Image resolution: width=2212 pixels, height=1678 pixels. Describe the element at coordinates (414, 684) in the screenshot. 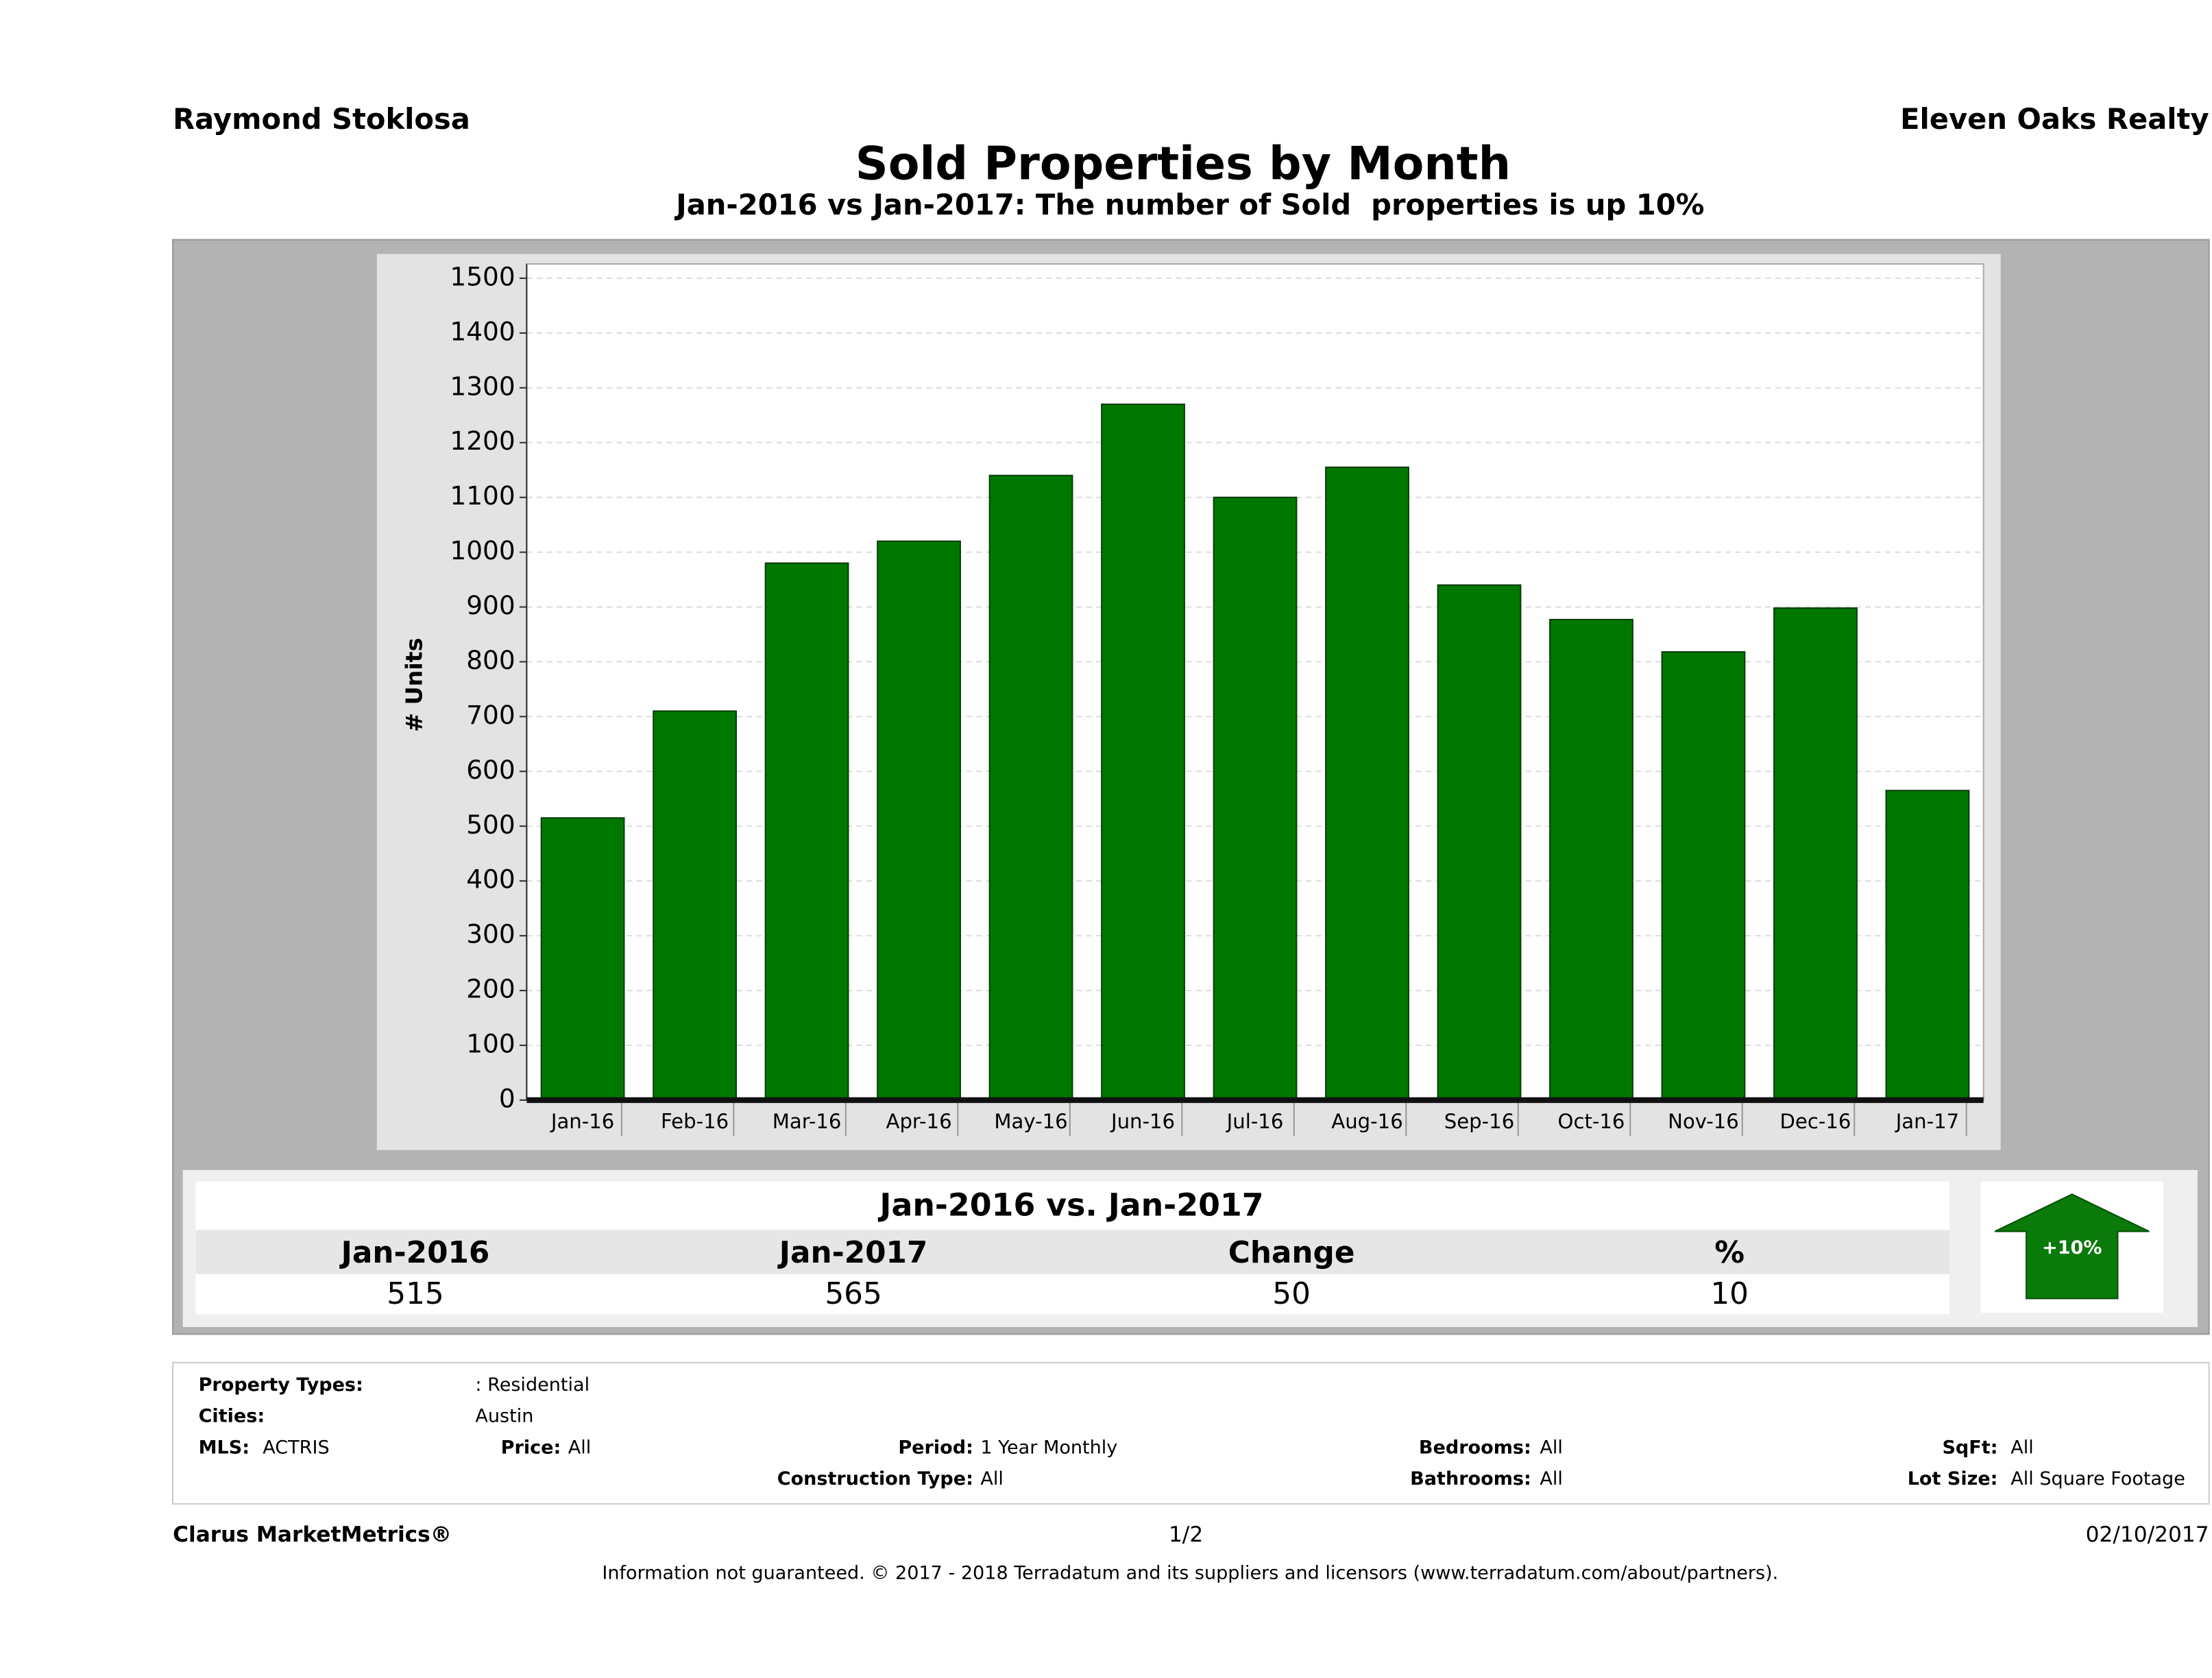

I see `y-axis-label: # Units` at that location.